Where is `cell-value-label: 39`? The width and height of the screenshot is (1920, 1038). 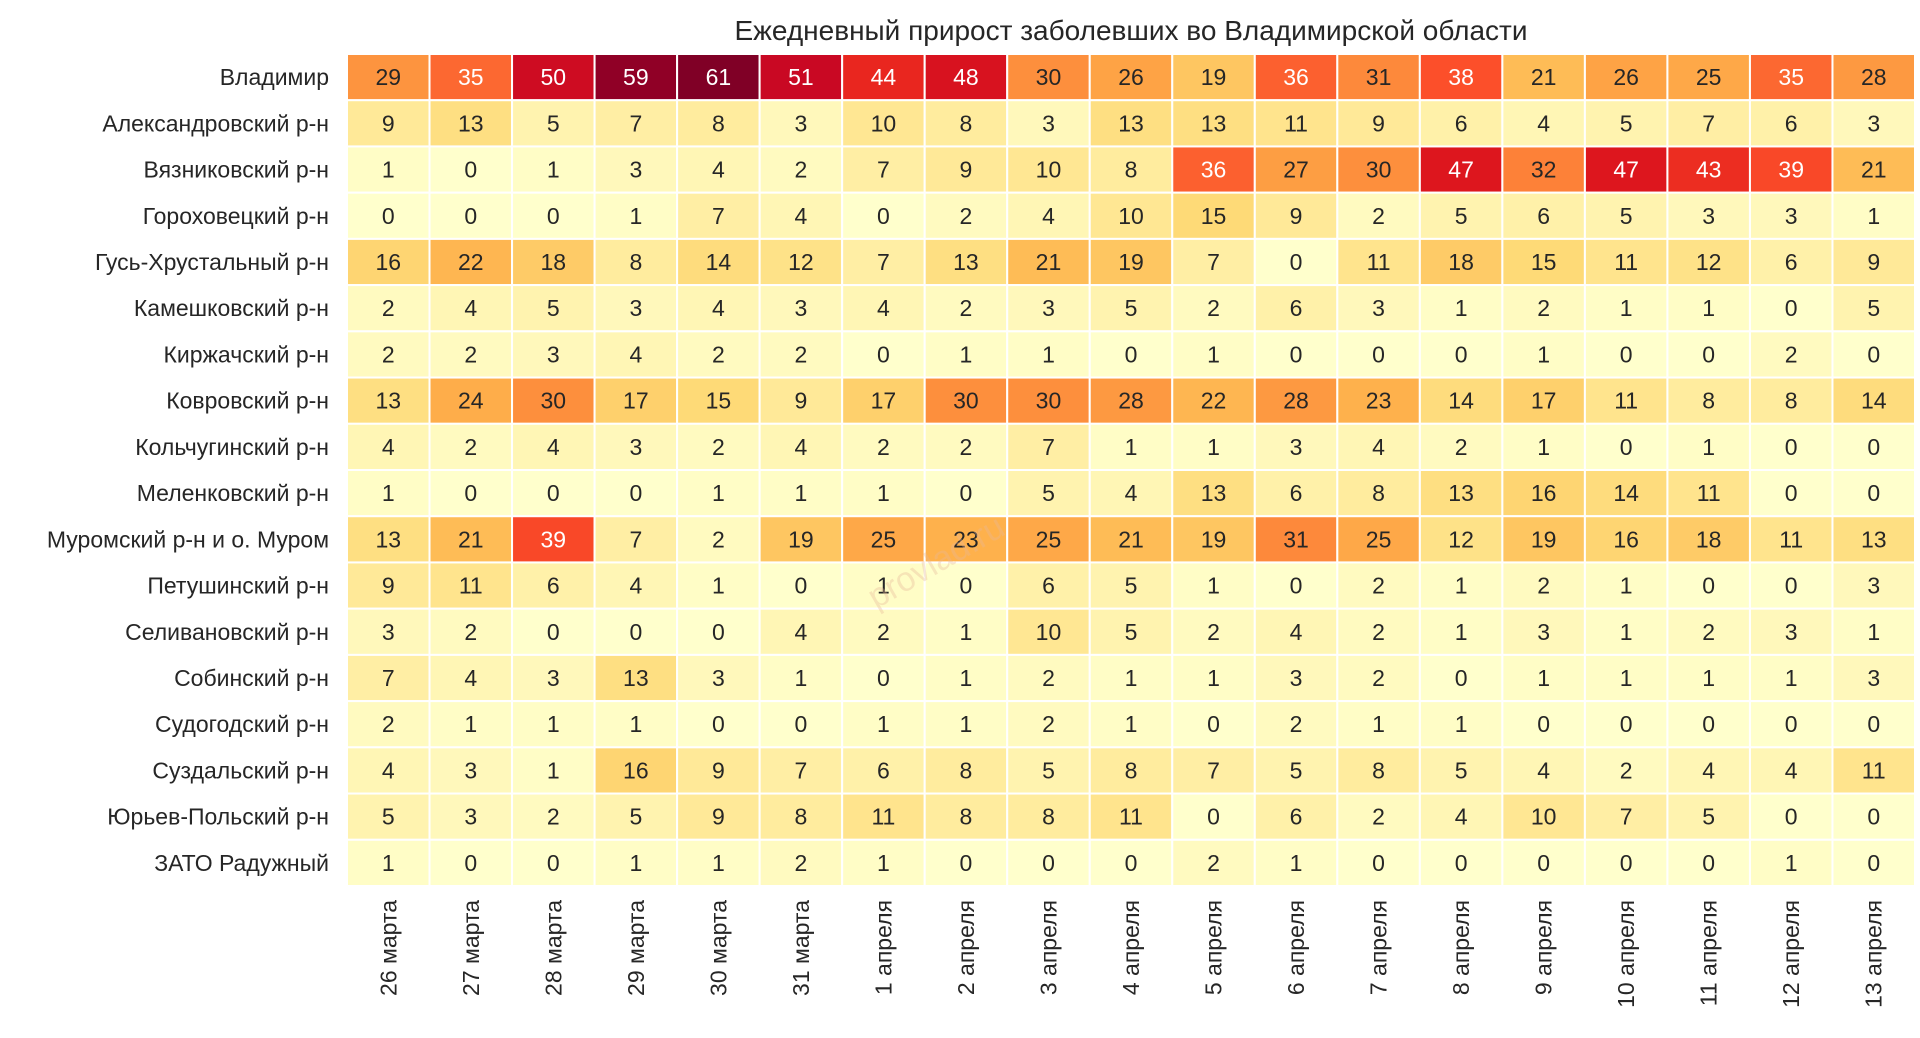 cell-value-label: 39 is located at coordinates (554, 539).